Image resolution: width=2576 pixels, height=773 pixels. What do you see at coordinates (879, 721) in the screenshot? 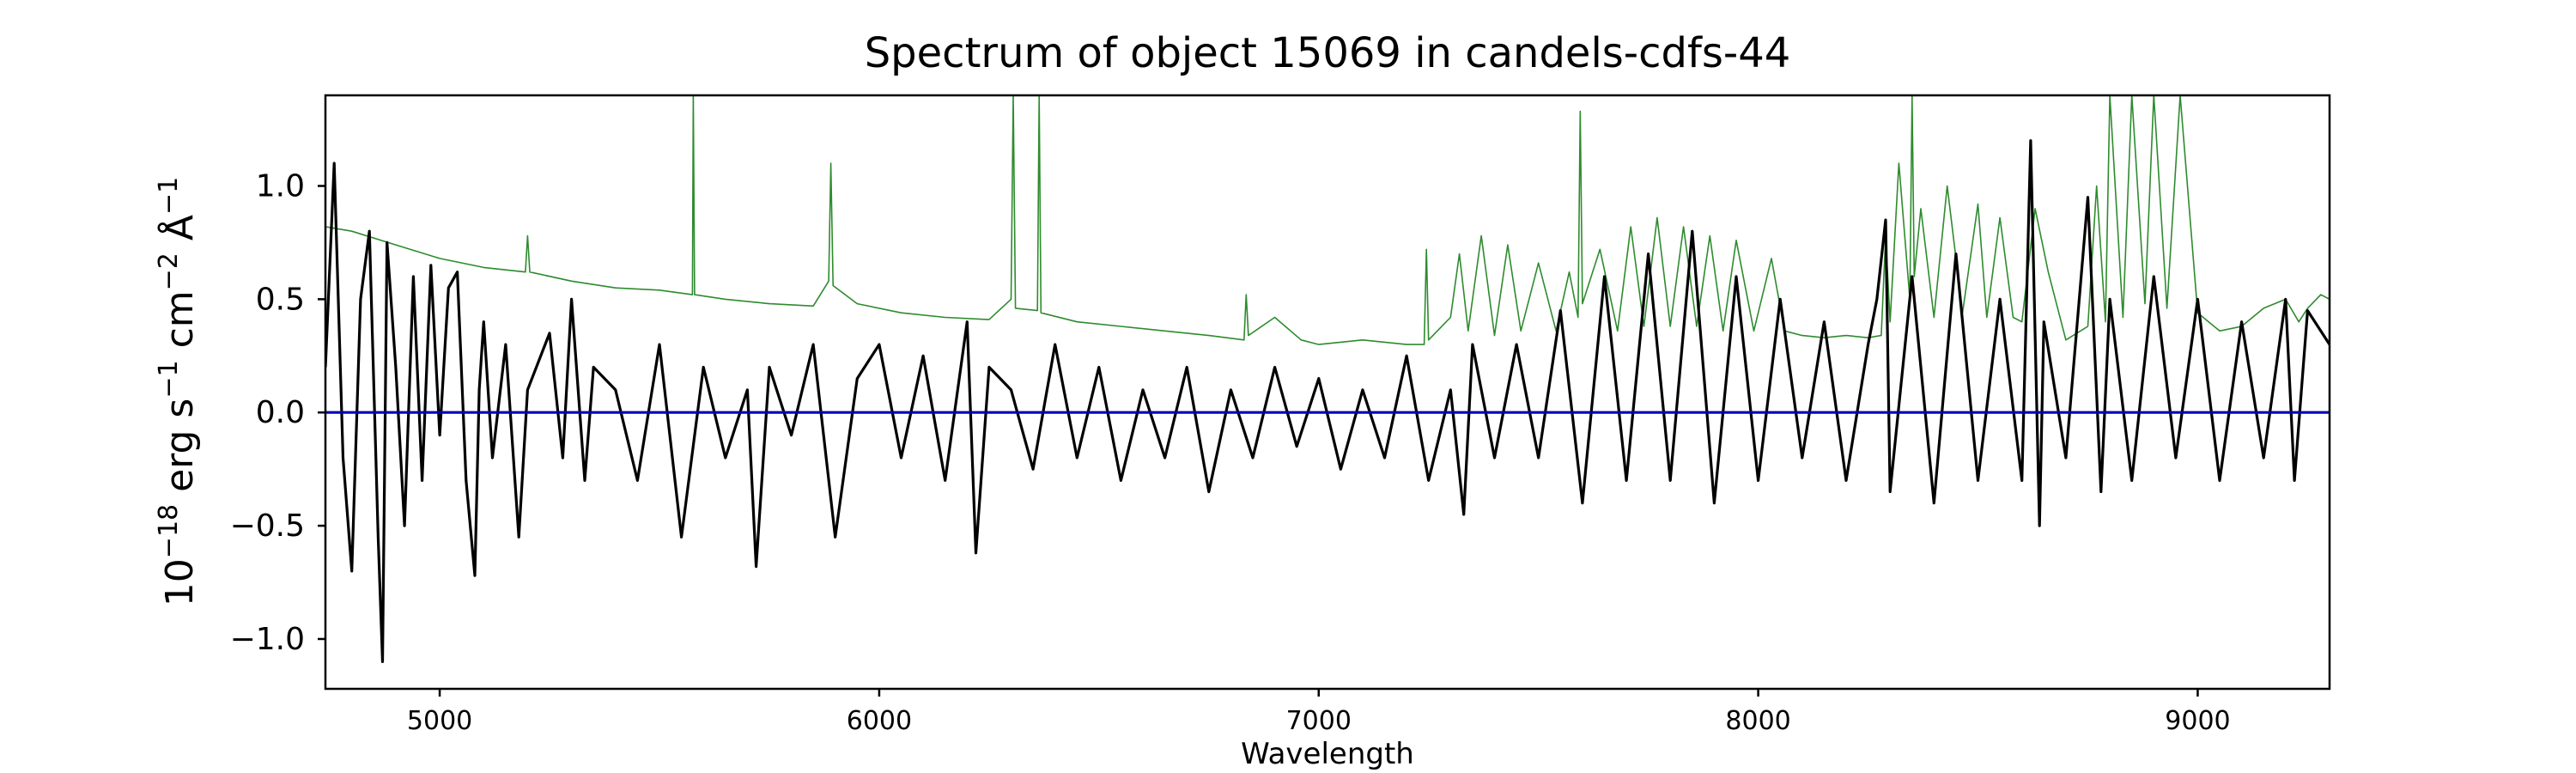
I see `x-tick-label: 6000` at bounding box center [879, 721].